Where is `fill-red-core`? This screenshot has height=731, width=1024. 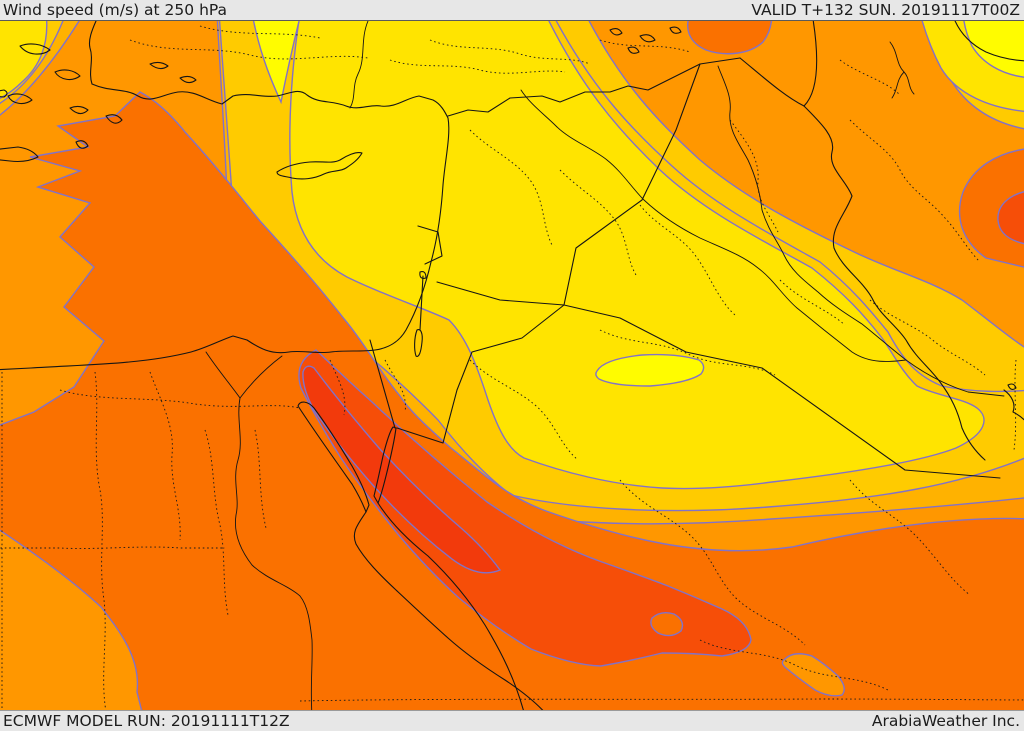
fill-red-core is located at coordinates (402, 469).